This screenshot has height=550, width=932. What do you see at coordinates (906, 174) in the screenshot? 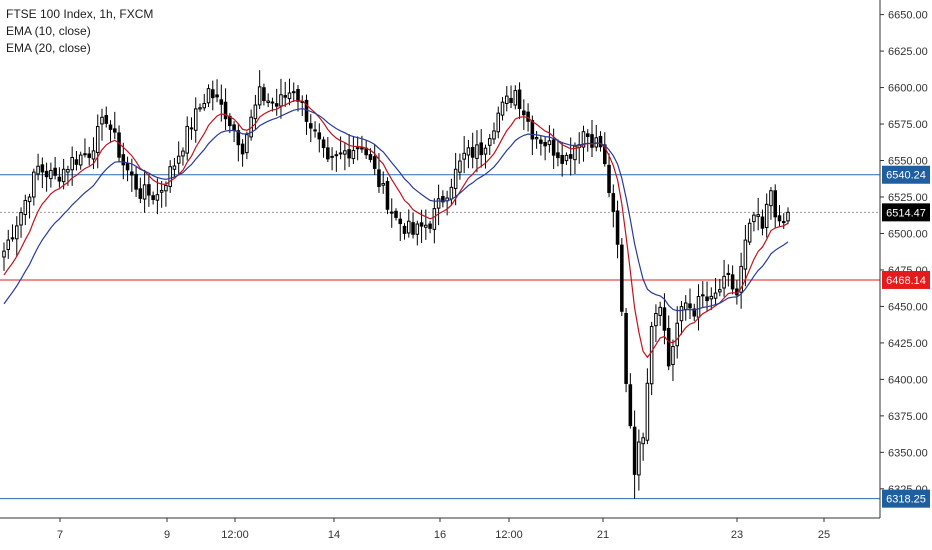
I see `price-label: 6540.24` at bounding box center [906, 174].